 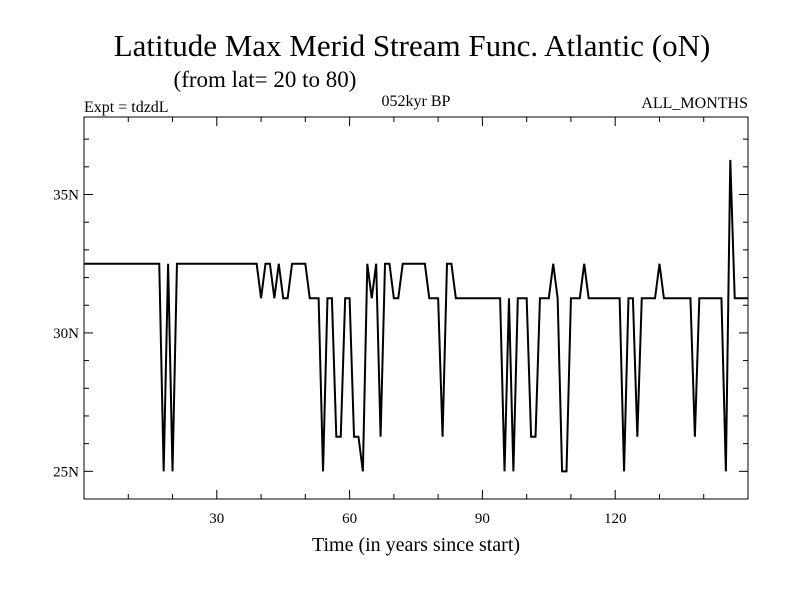 I want to click on x-tick-label: 60, so click(x=349, y=519).